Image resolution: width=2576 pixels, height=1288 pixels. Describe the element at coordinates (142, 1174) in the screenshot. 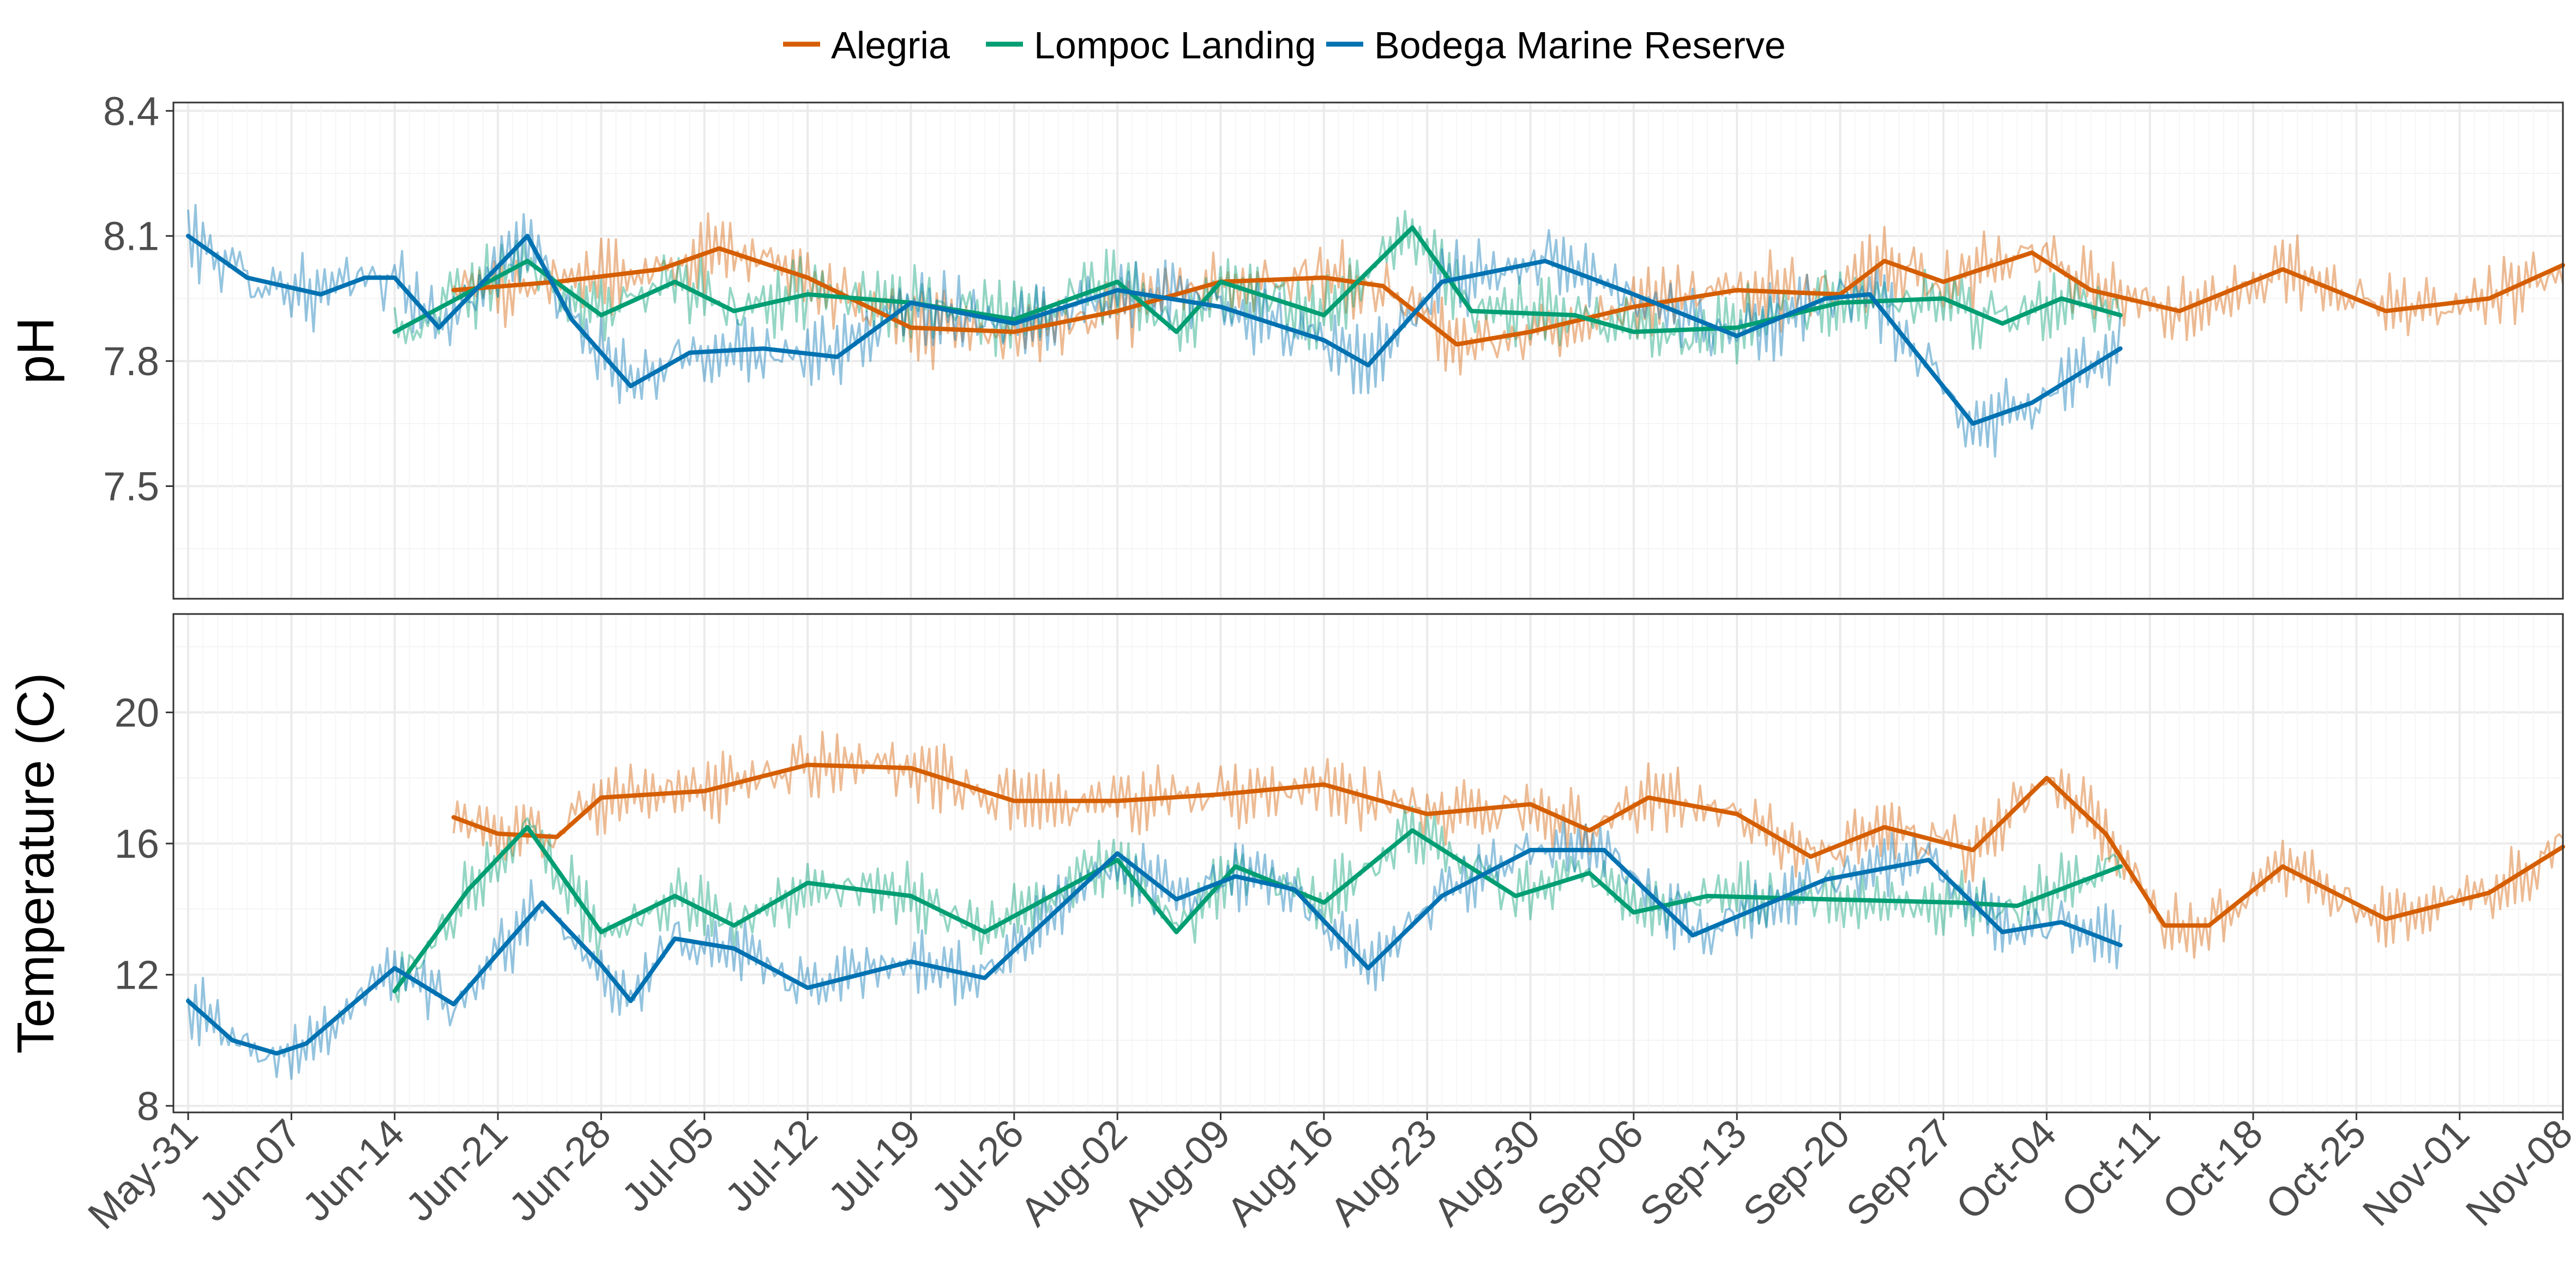

I see `x-tick-label: May-31` at that location.